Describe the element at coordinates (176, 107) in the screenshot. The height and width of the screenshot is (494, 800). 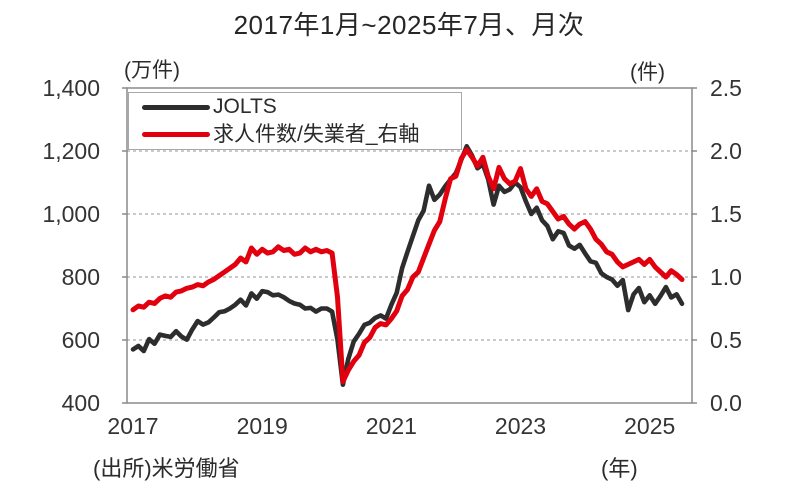
I see `jolts-line-swatch` at that location.